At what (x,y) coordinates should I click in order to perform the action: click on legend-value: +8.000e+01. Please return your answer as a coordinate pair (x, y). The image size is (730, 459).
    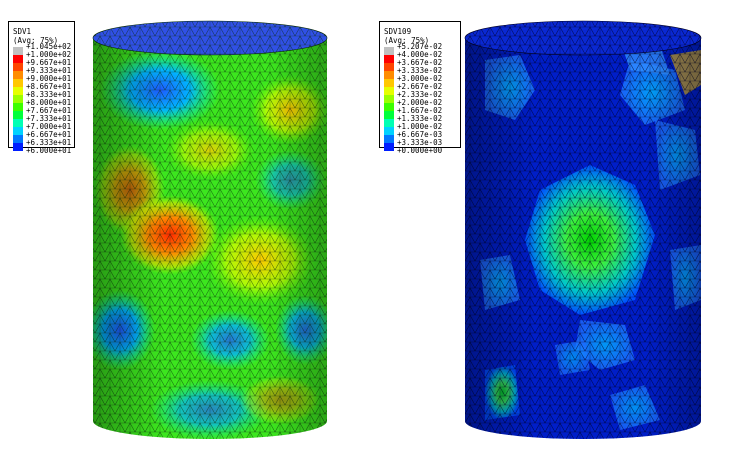
    Looking at the image, I should click on (49, 102).